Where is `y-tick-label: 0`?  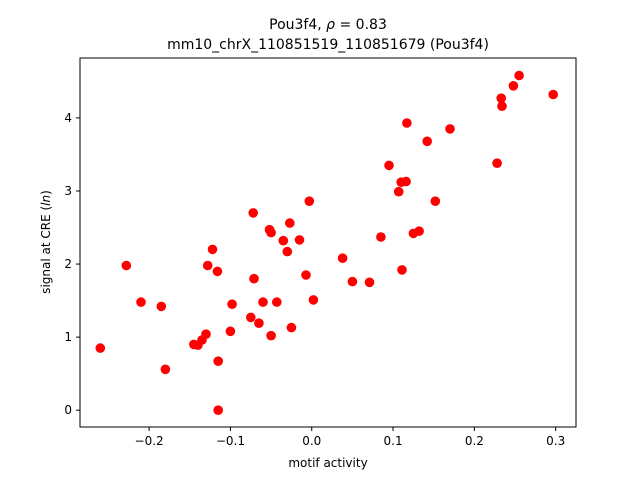
y-tick-label: 0 is located at coordinates (68, 410).